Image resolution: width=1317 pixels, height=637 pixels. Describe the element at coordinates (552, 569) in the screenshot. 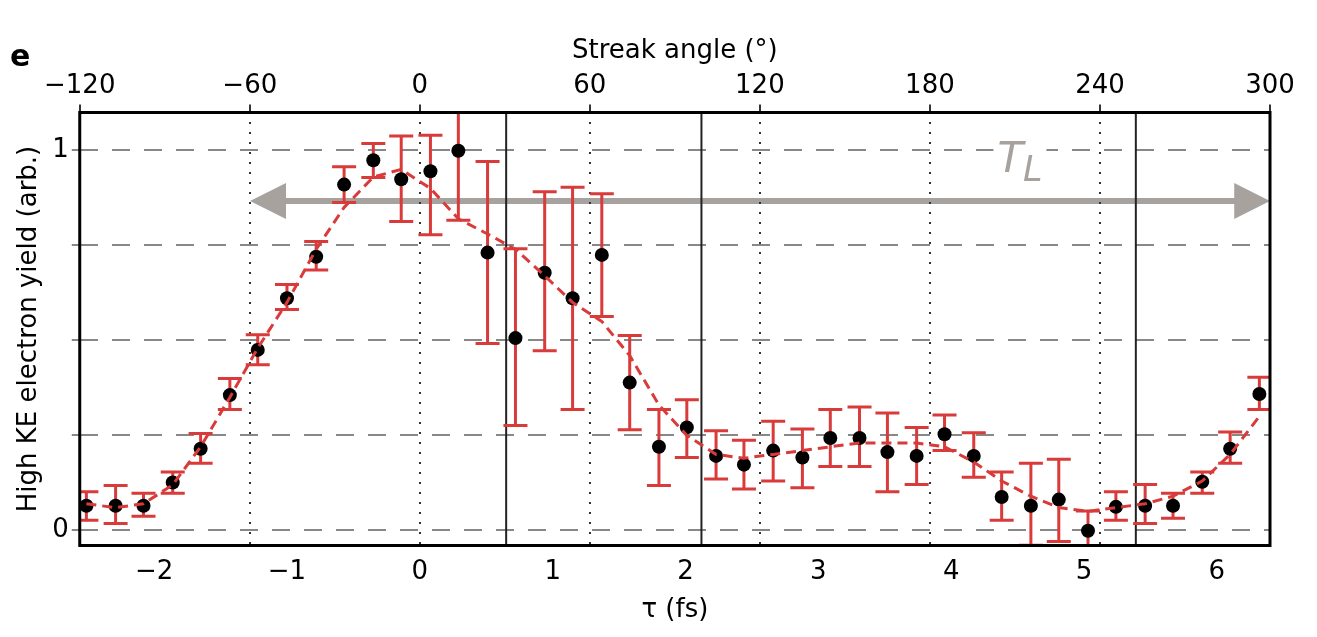

I see `x-tick-label: 1` at that location.